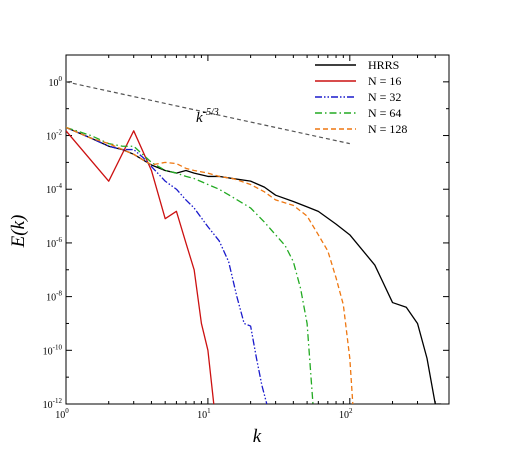 The height and width of the screenshot is (455, 512). I want to click on y-axis-title: E(k), so click(18, 232).